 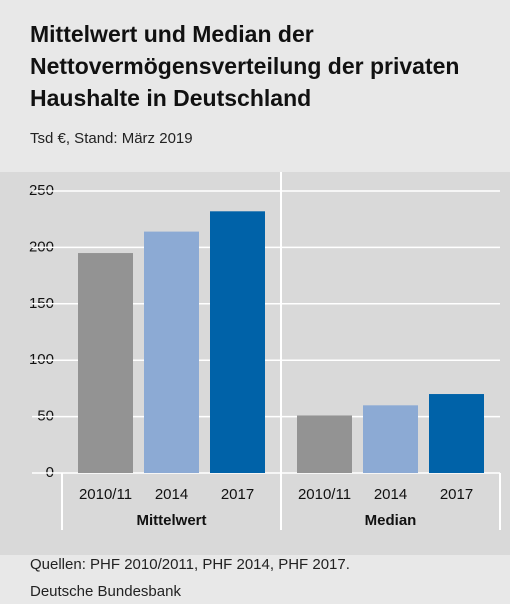 What do you see at coordinates (111, 138) in the screenshot?
I see `chart-subtitle: Tsd €, Stand: März 2019` at bounding box center [111, 138].